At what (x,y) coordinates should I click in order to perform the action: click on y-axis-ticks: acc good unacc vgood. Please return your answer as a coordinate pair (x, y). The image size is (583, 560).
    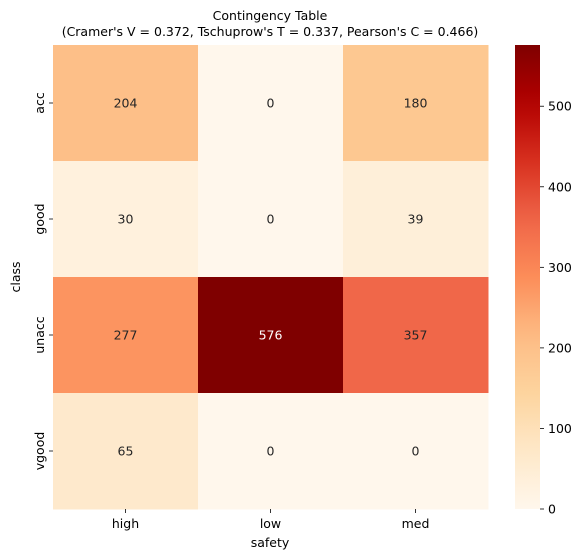
    Looking at the image, I should click on (42, 281).